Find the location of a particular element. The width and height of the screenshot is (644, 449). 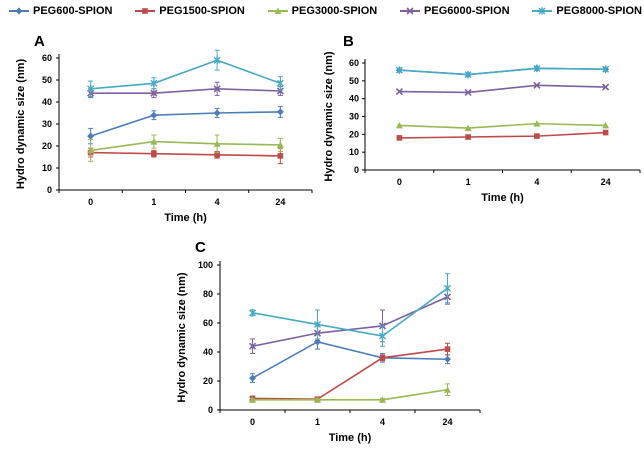

legend-swatch-square-icon is located at coordinates (145, 11).